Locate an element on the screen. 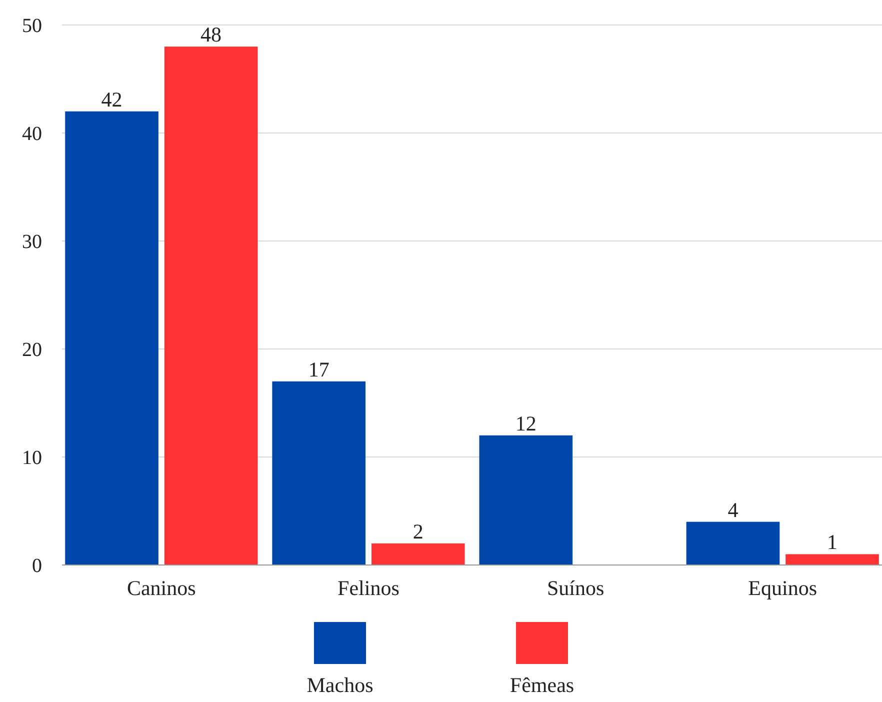  y-tick-label: 20 is located at coordinates (32, 350).